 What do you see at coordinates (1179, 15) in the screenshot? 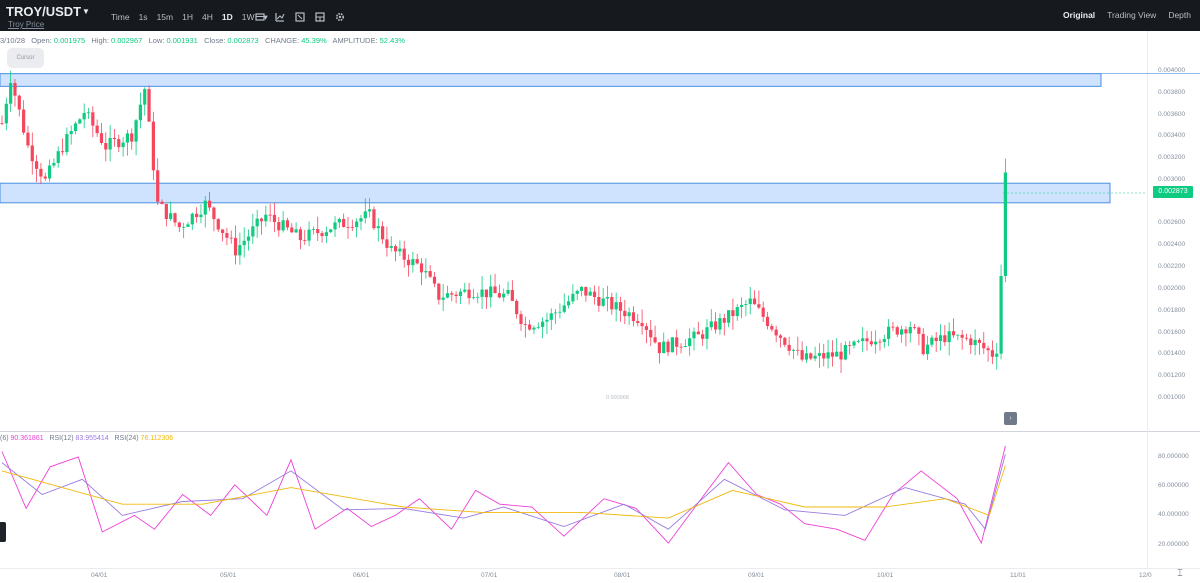
I see `tab-depth: Depth` at bounding box center [1179, 15].